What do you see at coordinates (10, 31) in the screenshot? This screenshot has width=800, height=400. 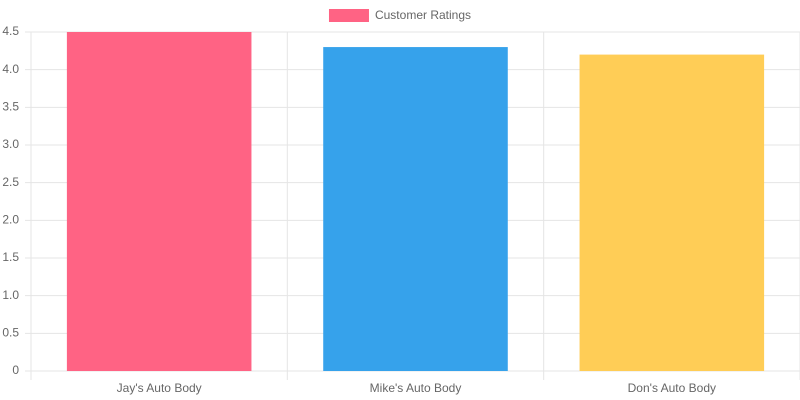 I see `y-tick-label: 4.5` at bounding box center [10, 31].